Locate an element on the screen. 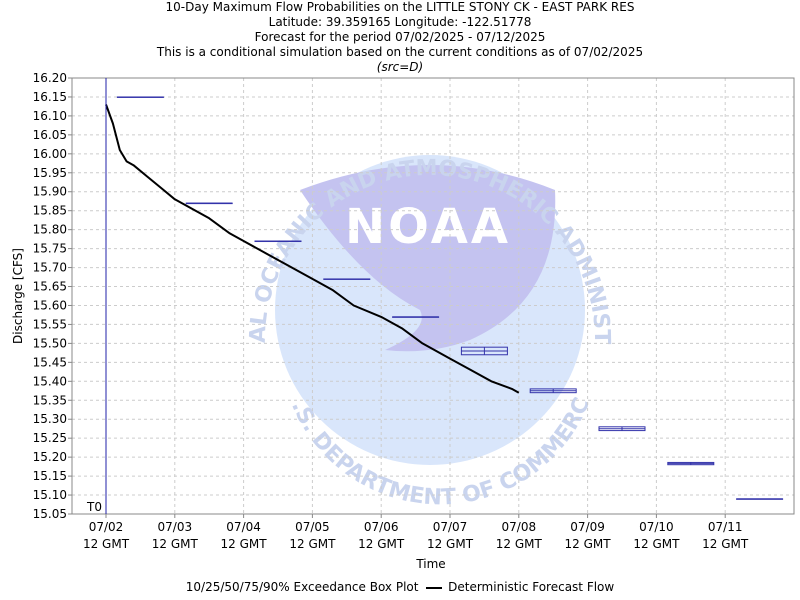  y-tick-label: 16.20 is located at coordinates (50, 78).